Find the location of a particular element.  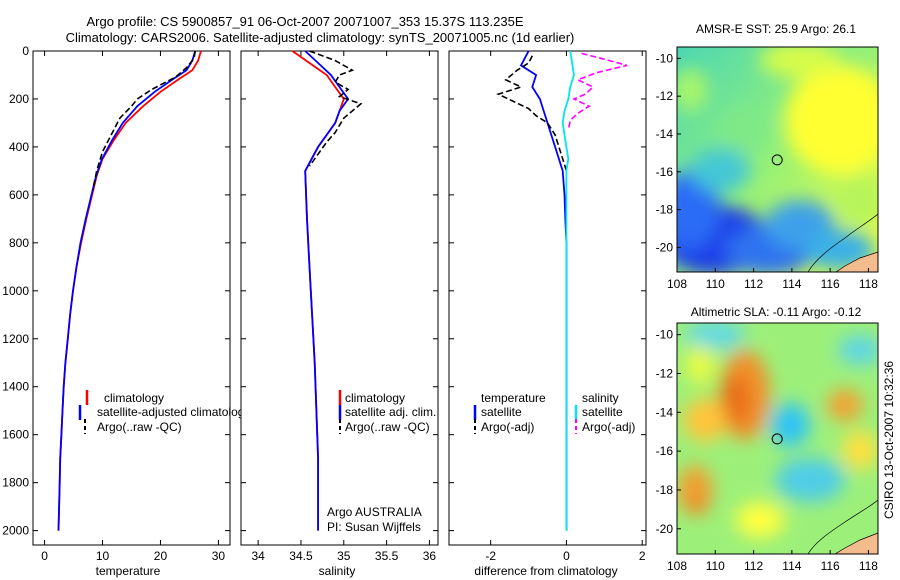

y-tick-label: 800 is located at coordinates (19, 243).